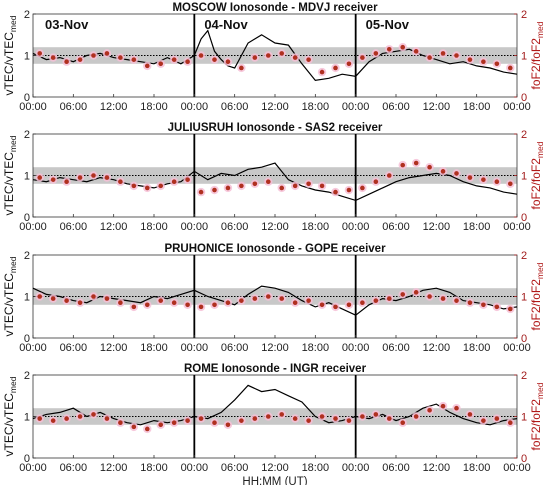  I want to click on y-axis-label-right: foF2/foF2med, so click(537, 416).